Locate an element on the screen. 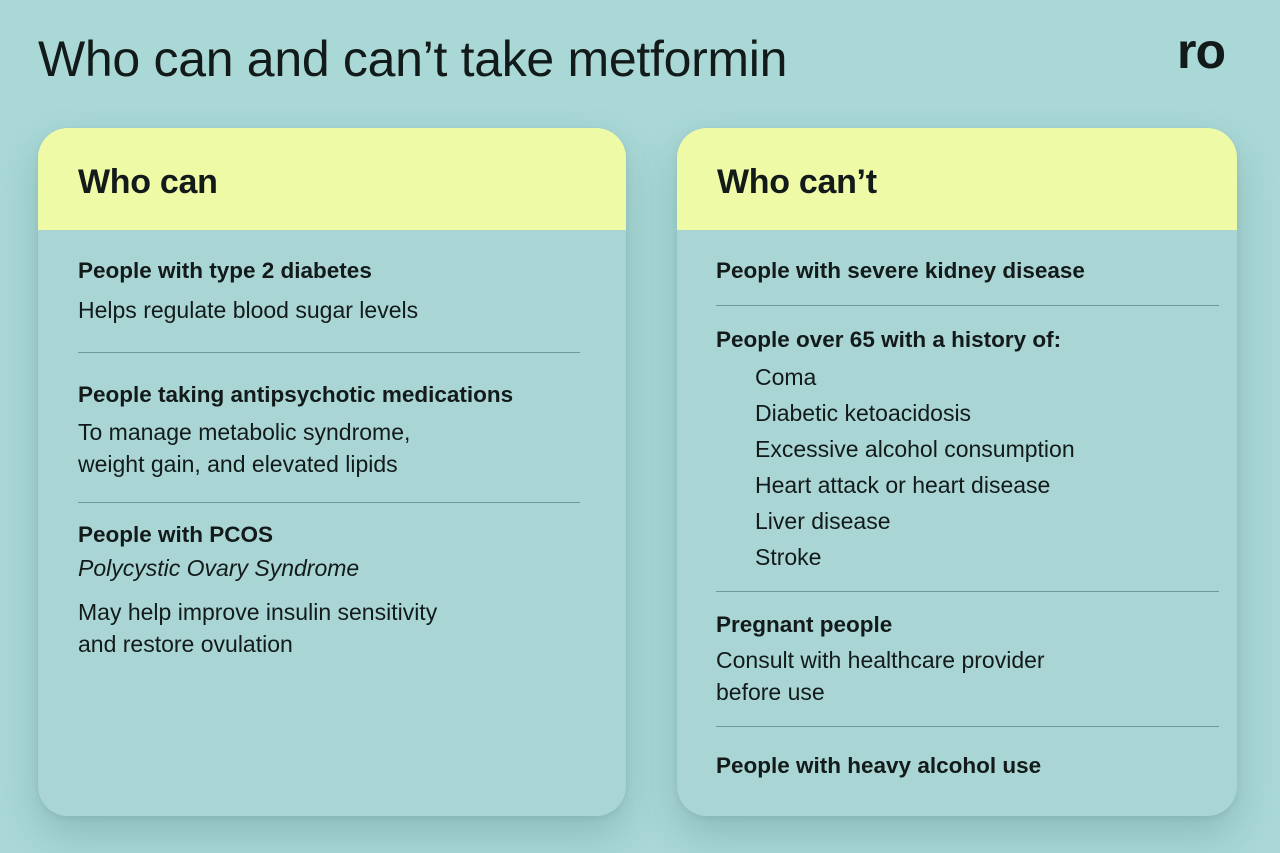 This screenshot has height=853, width=1280. who-cant-item-heavy-alcohol: People with heavy alcohol use is located at coordinates (967, 755).